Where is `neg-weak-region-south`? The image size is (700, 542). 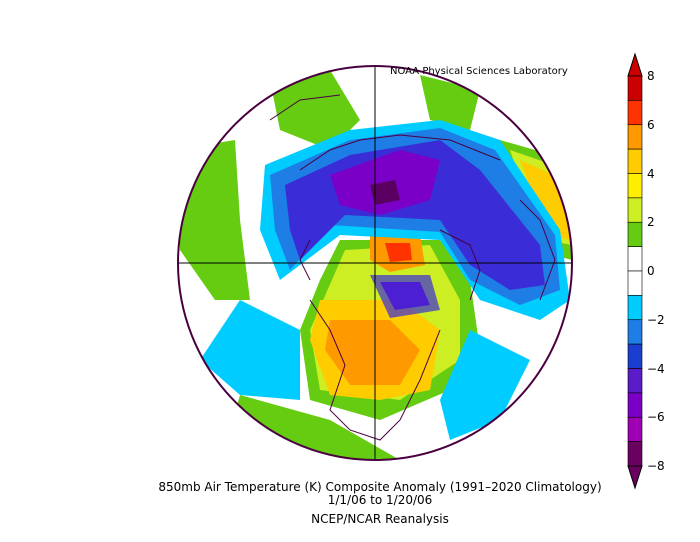 neg-weak-region-south is located at coordinates (485, 385).